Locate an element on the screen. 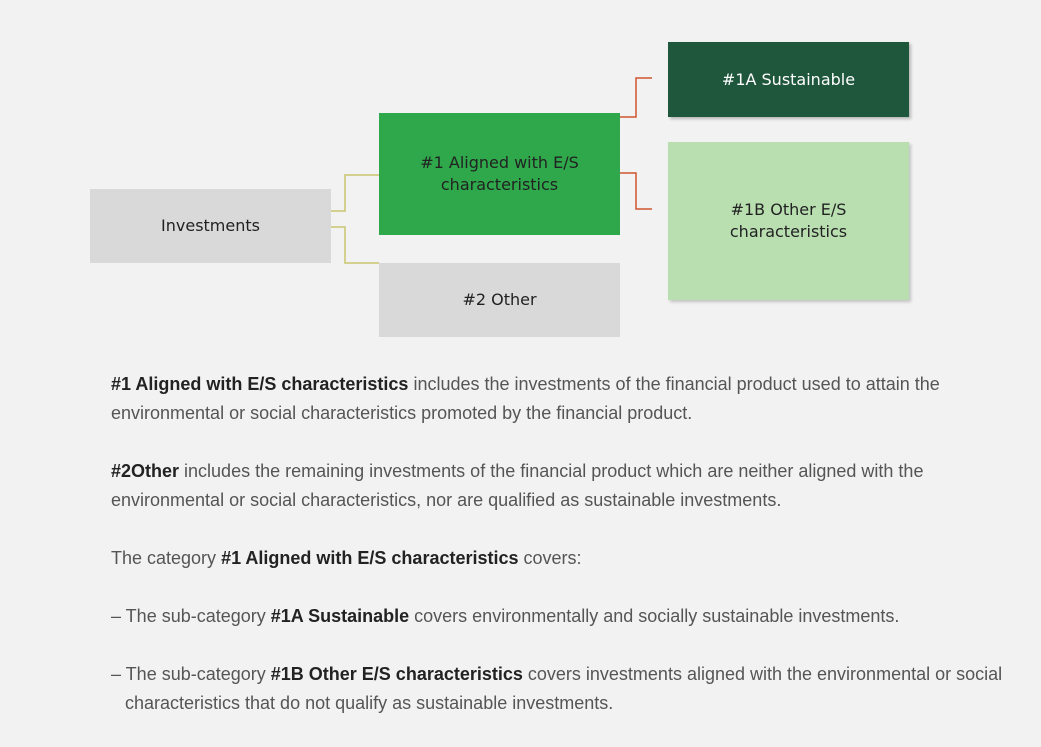 The image size is (1041, 747). text-run: covers: is located at coordinates (550, 558).